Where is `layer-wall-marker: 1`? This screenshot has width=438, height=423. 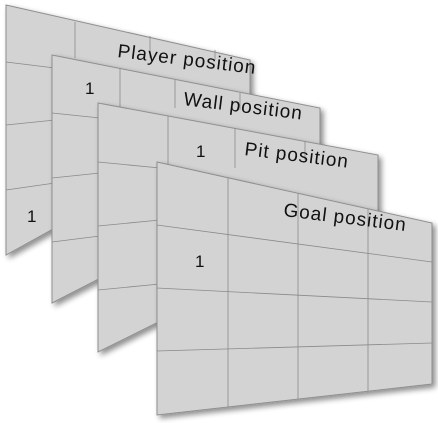 layer-wall-marker: 1 is located at coordinates (89, 88).